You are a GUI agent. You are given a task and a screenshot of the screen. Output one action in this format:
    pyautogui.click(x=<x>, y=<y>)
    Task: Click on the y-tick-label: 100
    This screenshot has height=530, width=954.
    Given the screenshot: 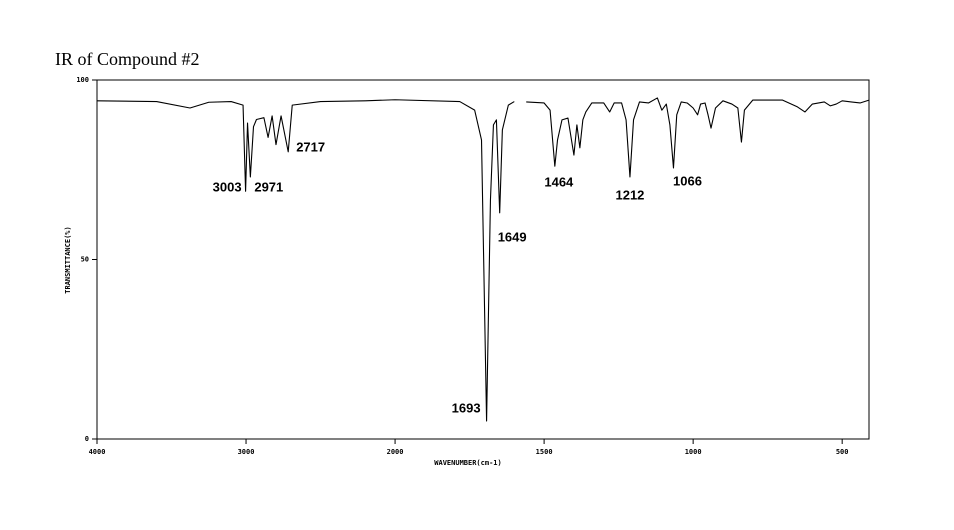 What is the action you would take?
    pyautogui.click(x=82, y=80)
    